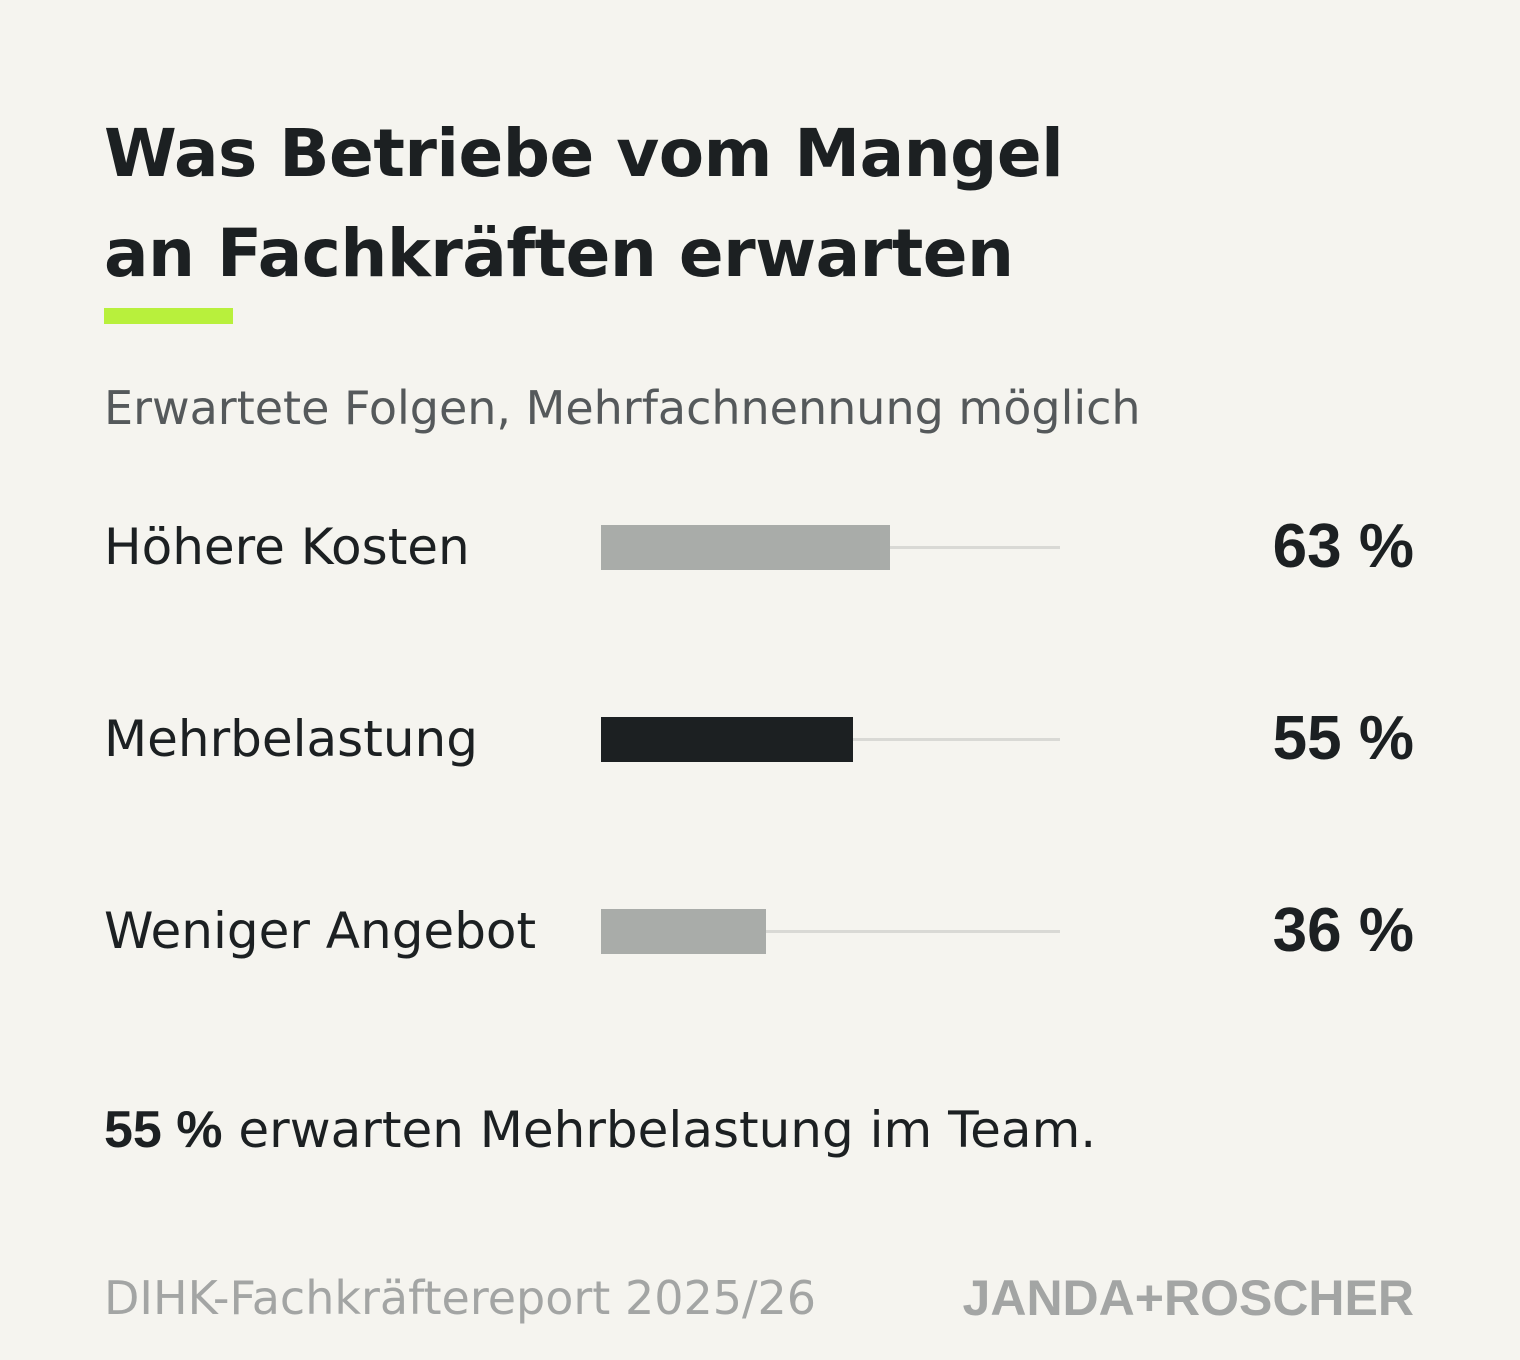 This screenshot has height=1360, width=1520. I want to click on category-label: Höhere Kosten, so click(287, 547).